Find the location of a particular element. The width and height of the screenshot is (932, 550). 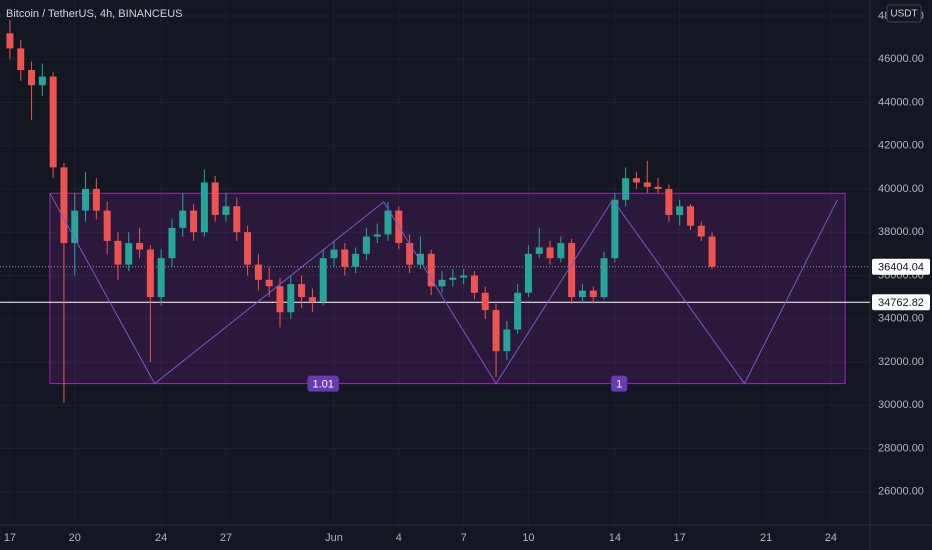

x-tick-label: 21 is located at coordinates (766, 538).